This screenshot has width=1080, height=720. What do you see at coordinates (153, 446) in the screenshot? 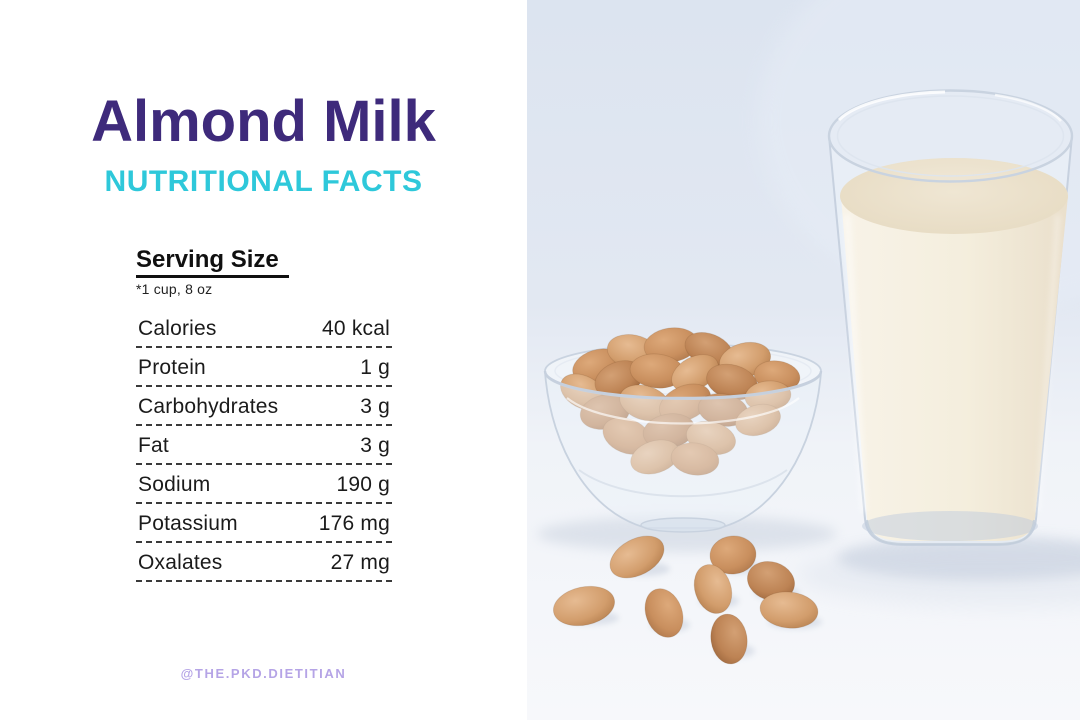
I see `nutrient-label: Fat` at bounding box center [153, 446].